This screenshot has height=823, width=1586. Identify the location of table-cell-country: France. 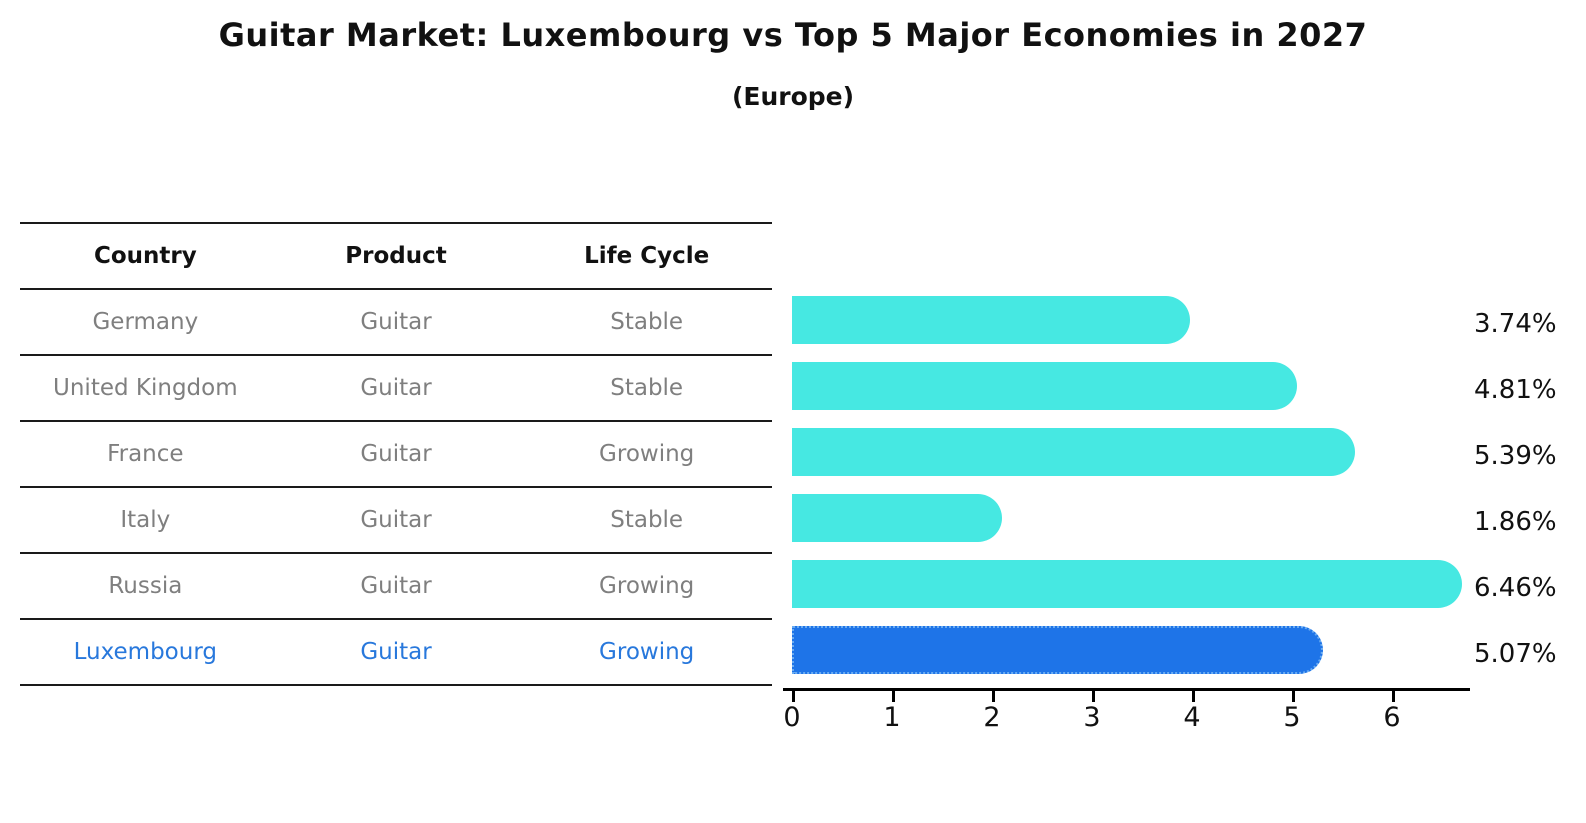
(145, 454).